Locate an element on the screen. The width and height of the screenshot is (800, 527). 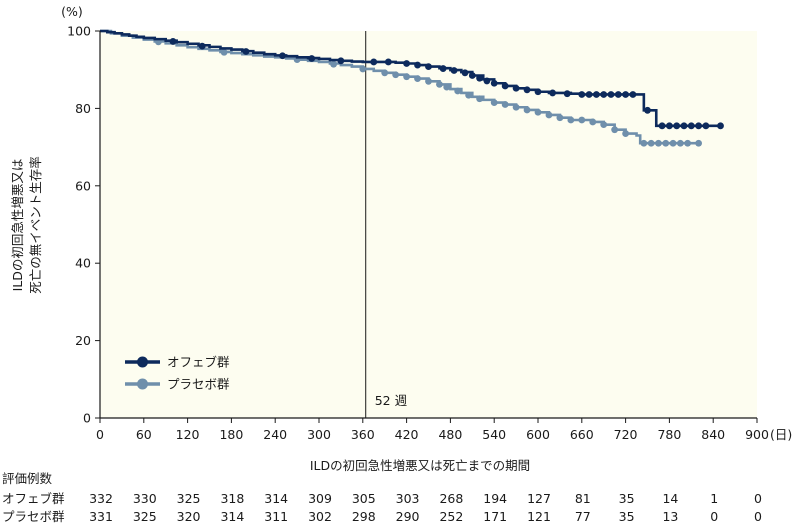
risk-value-placebo: 13 is located at coordinates (670, 516).